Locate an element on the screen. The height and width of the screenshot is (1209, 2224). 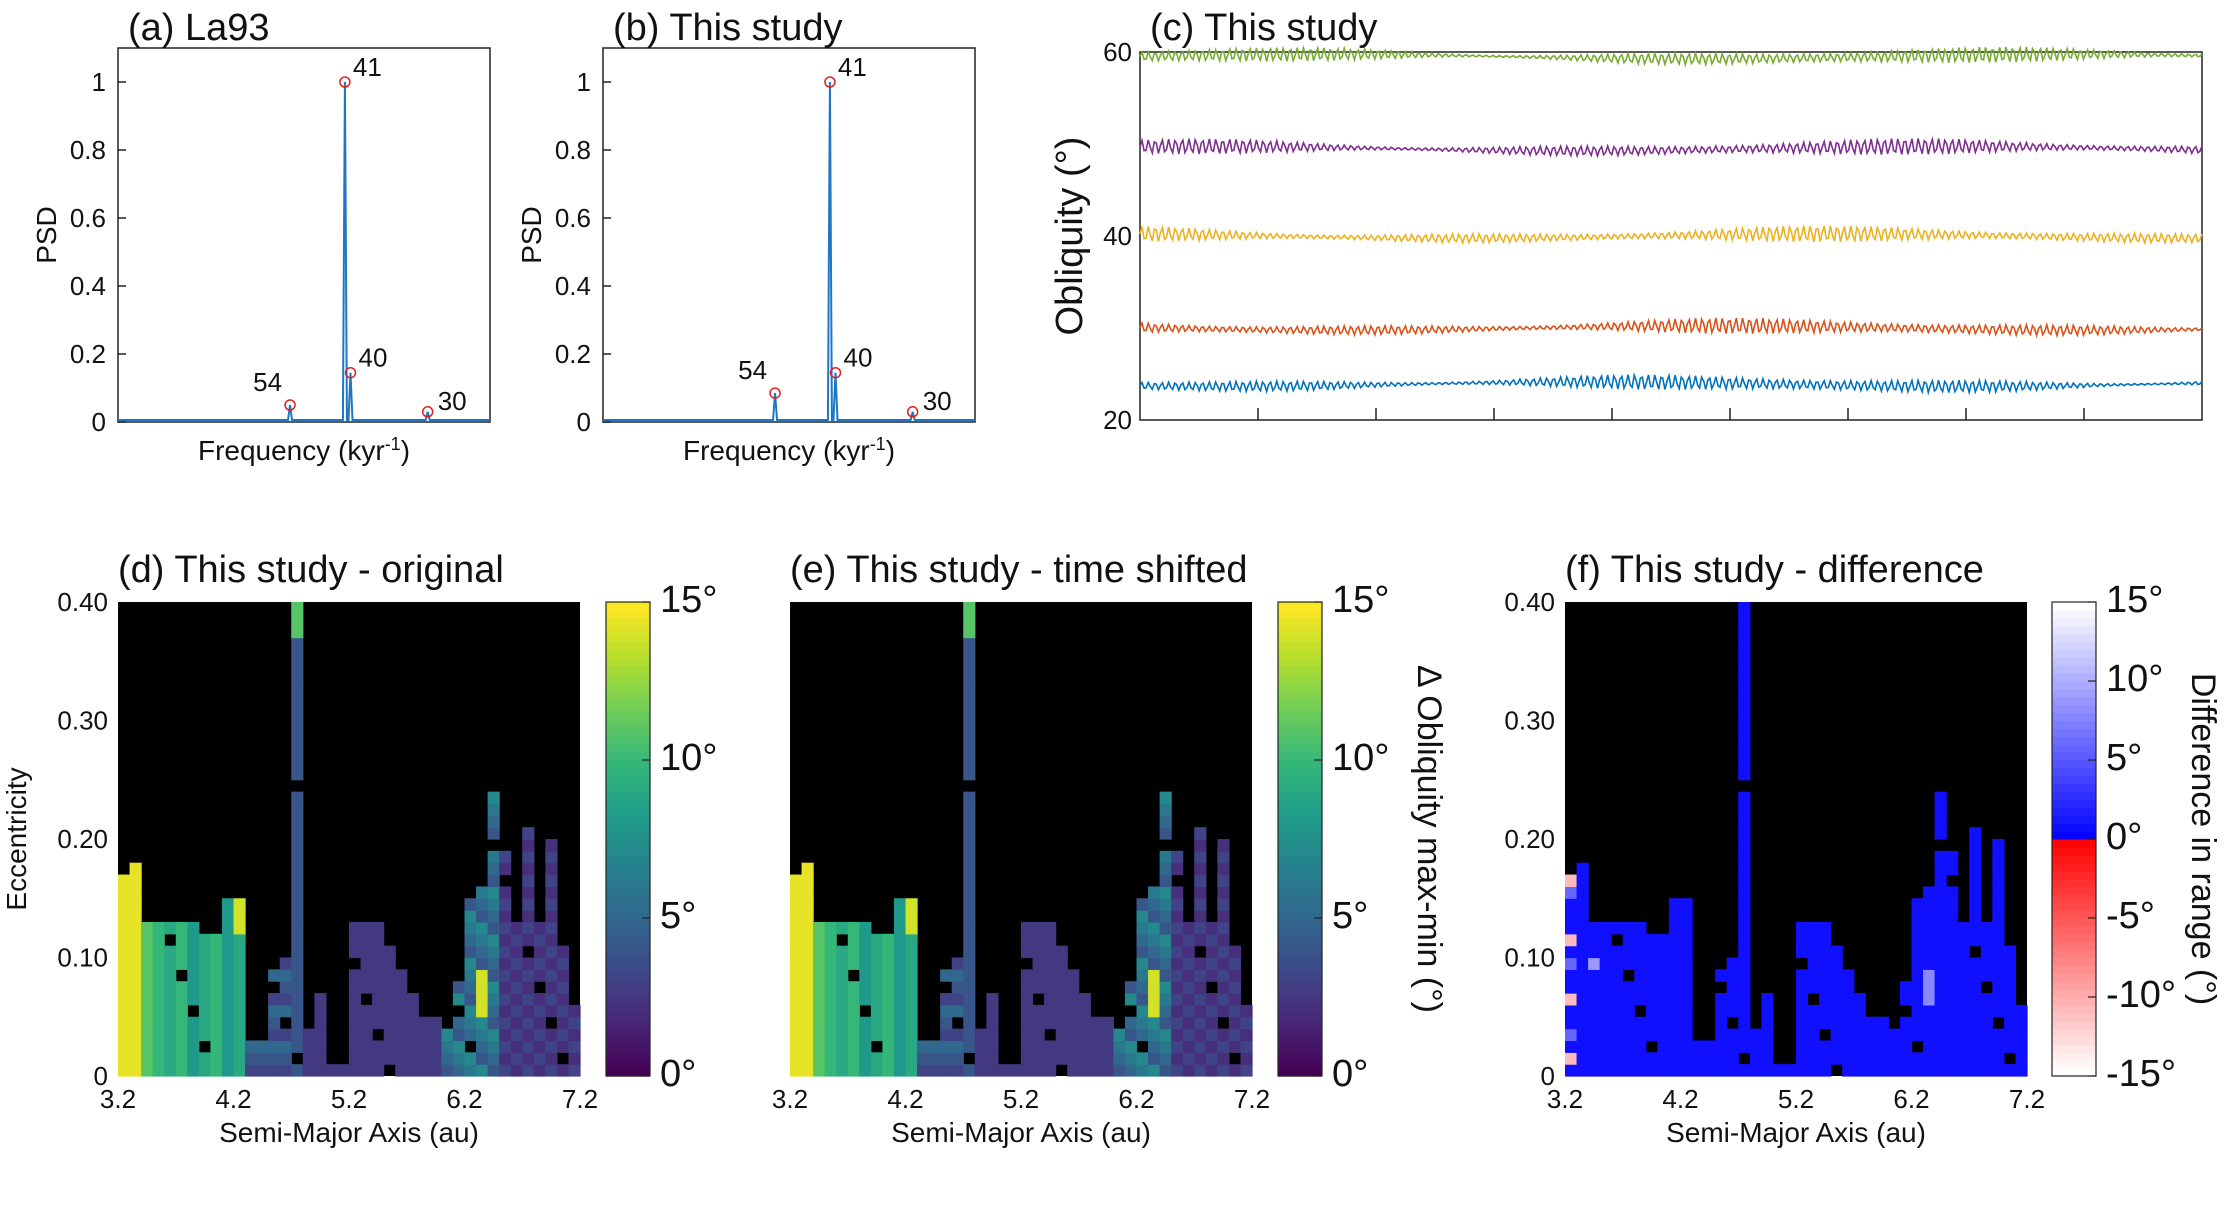
y-tick-label: 0.6 is located at coordinates (573, 218).